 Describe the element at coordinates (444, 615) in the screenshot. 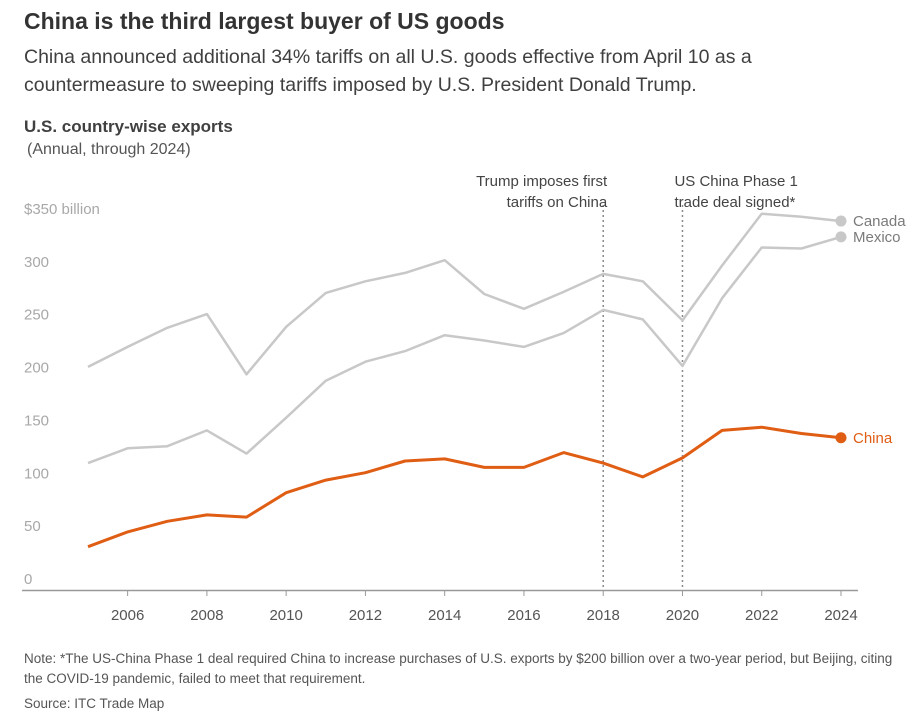

I see `x-tick-label: 2014` at that location.